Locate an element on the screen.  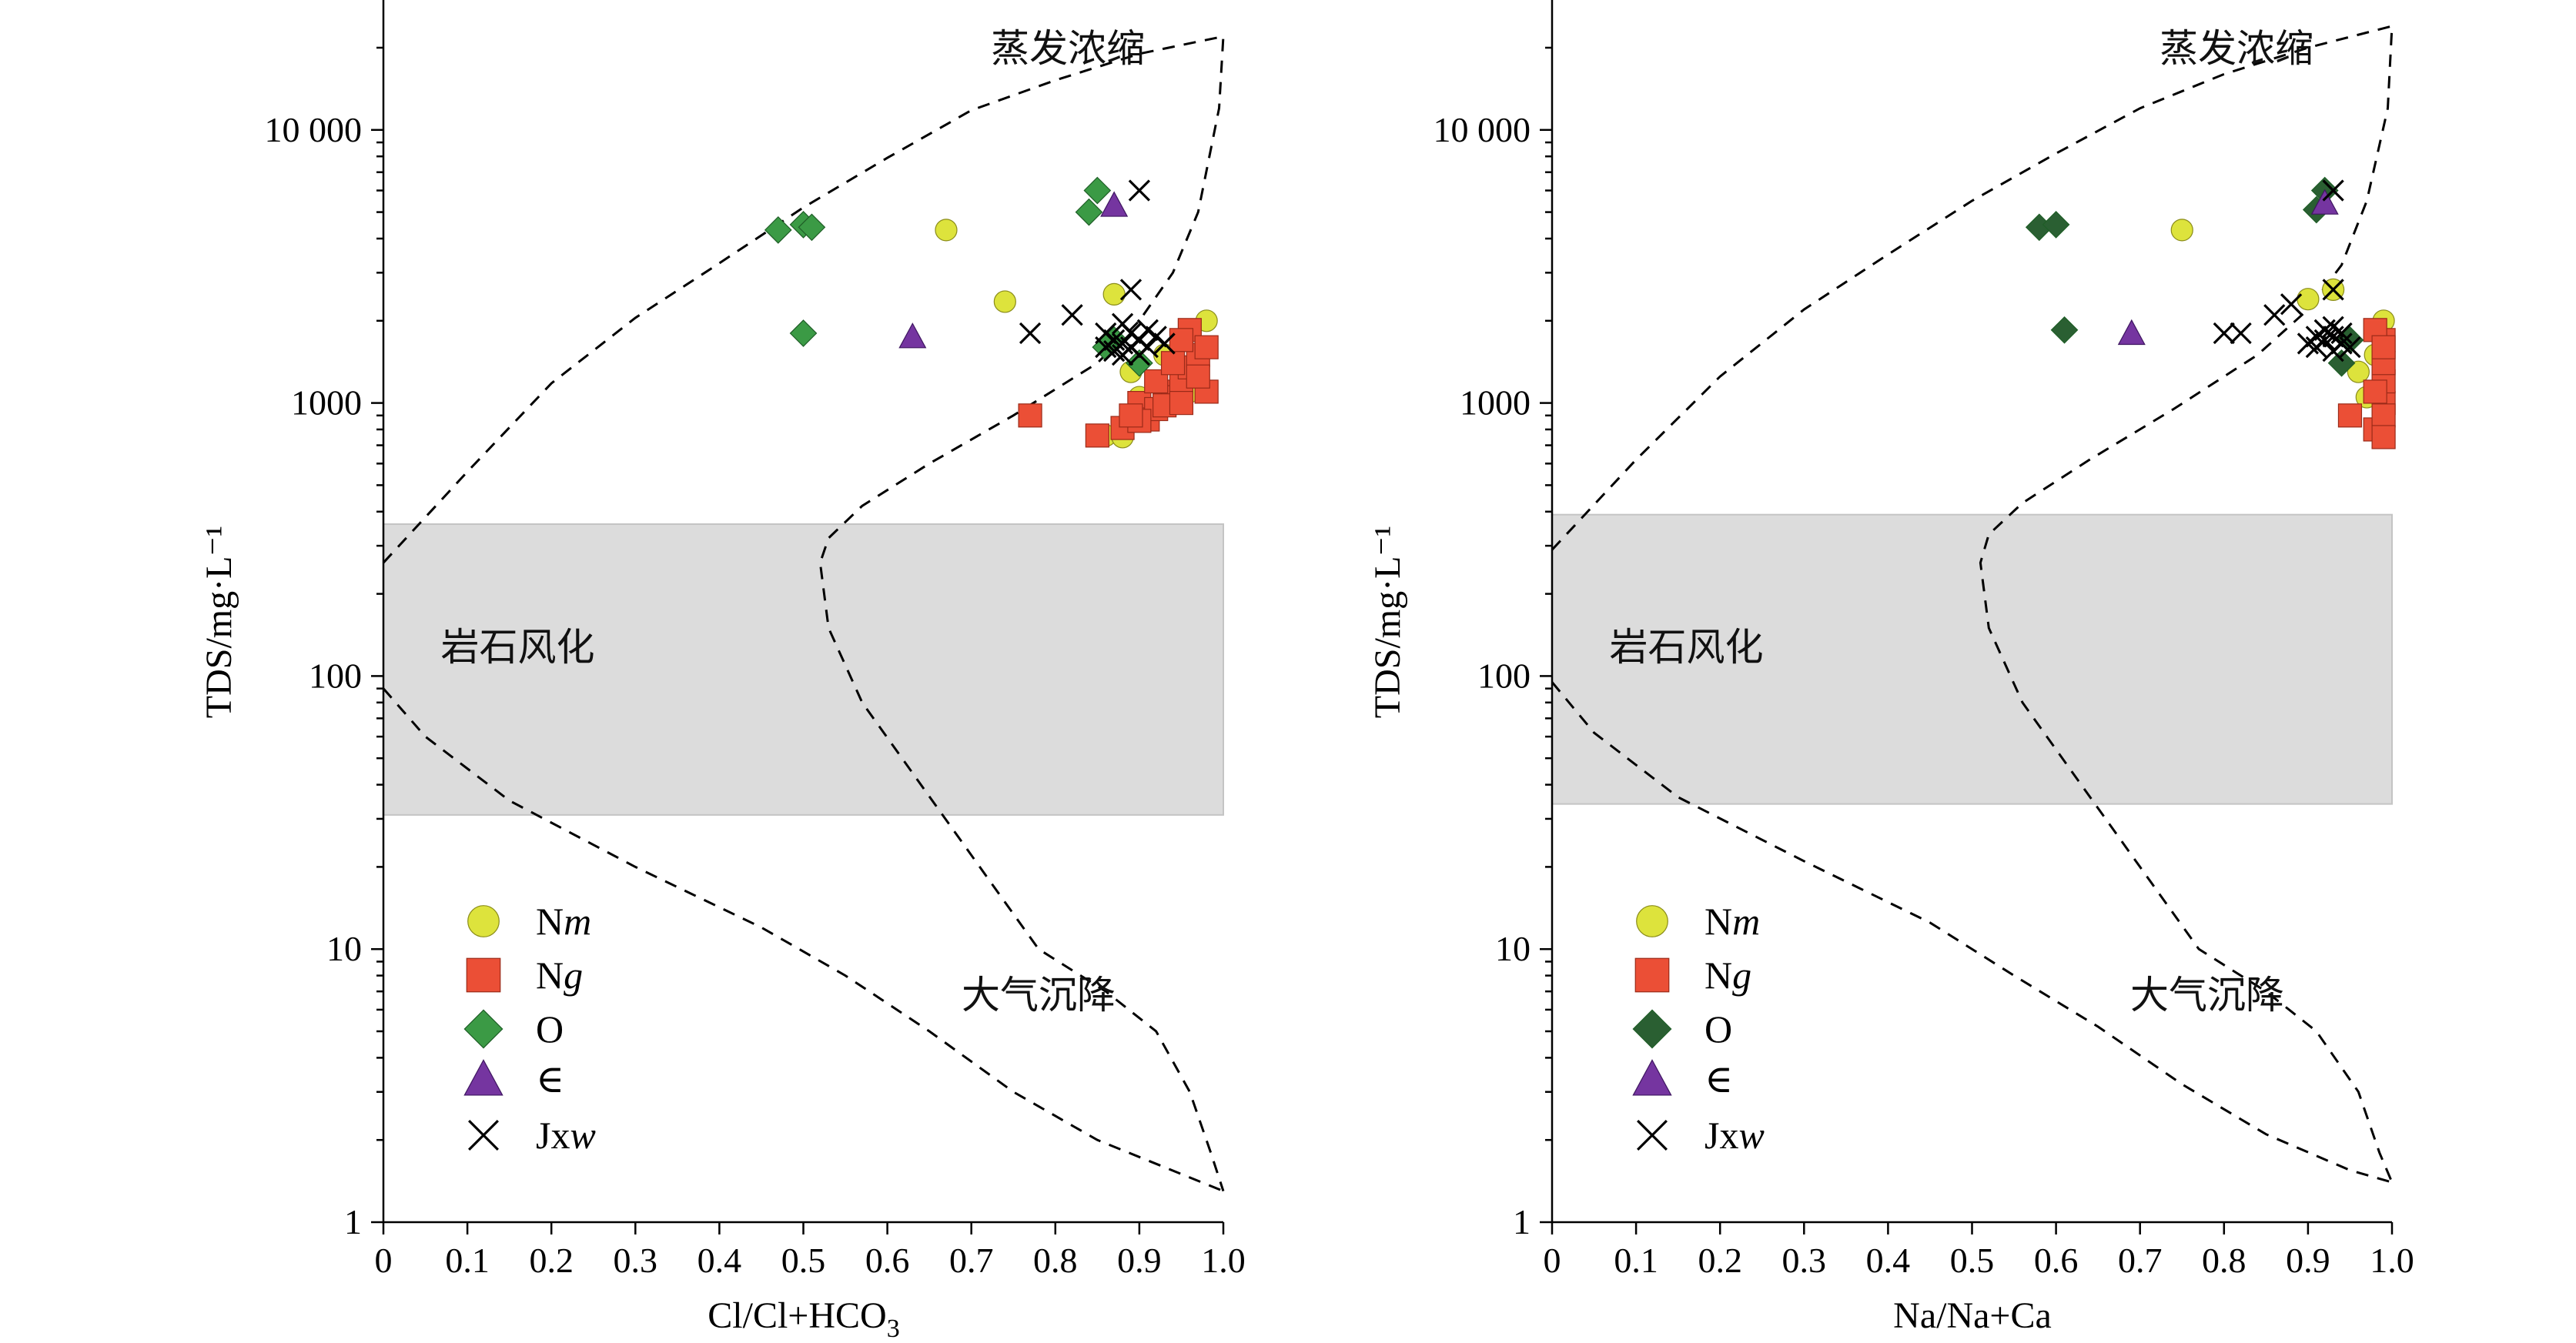
series-E is located at coordinates (2228, 267).